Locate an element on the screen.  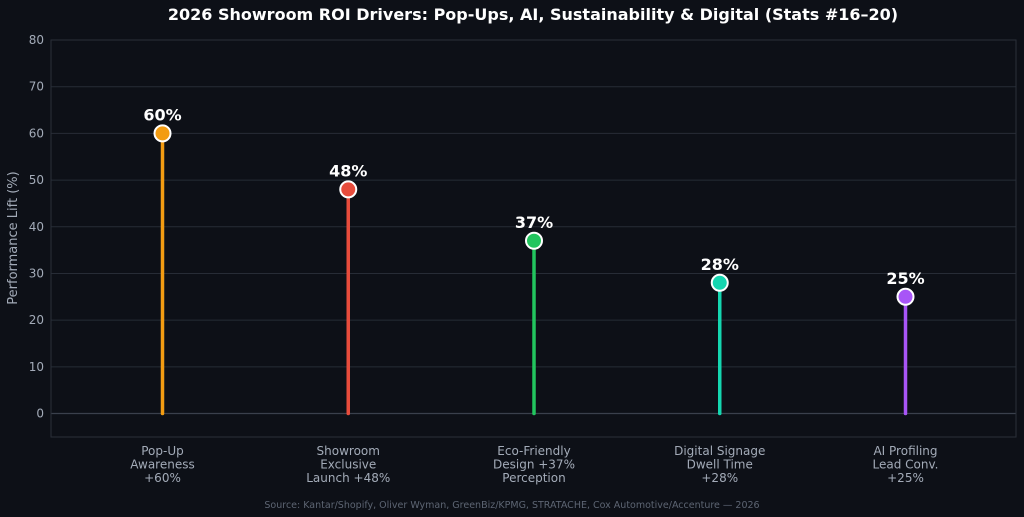
y-axis-label: Performance Lift (%) is located at coordinates (13, 237).